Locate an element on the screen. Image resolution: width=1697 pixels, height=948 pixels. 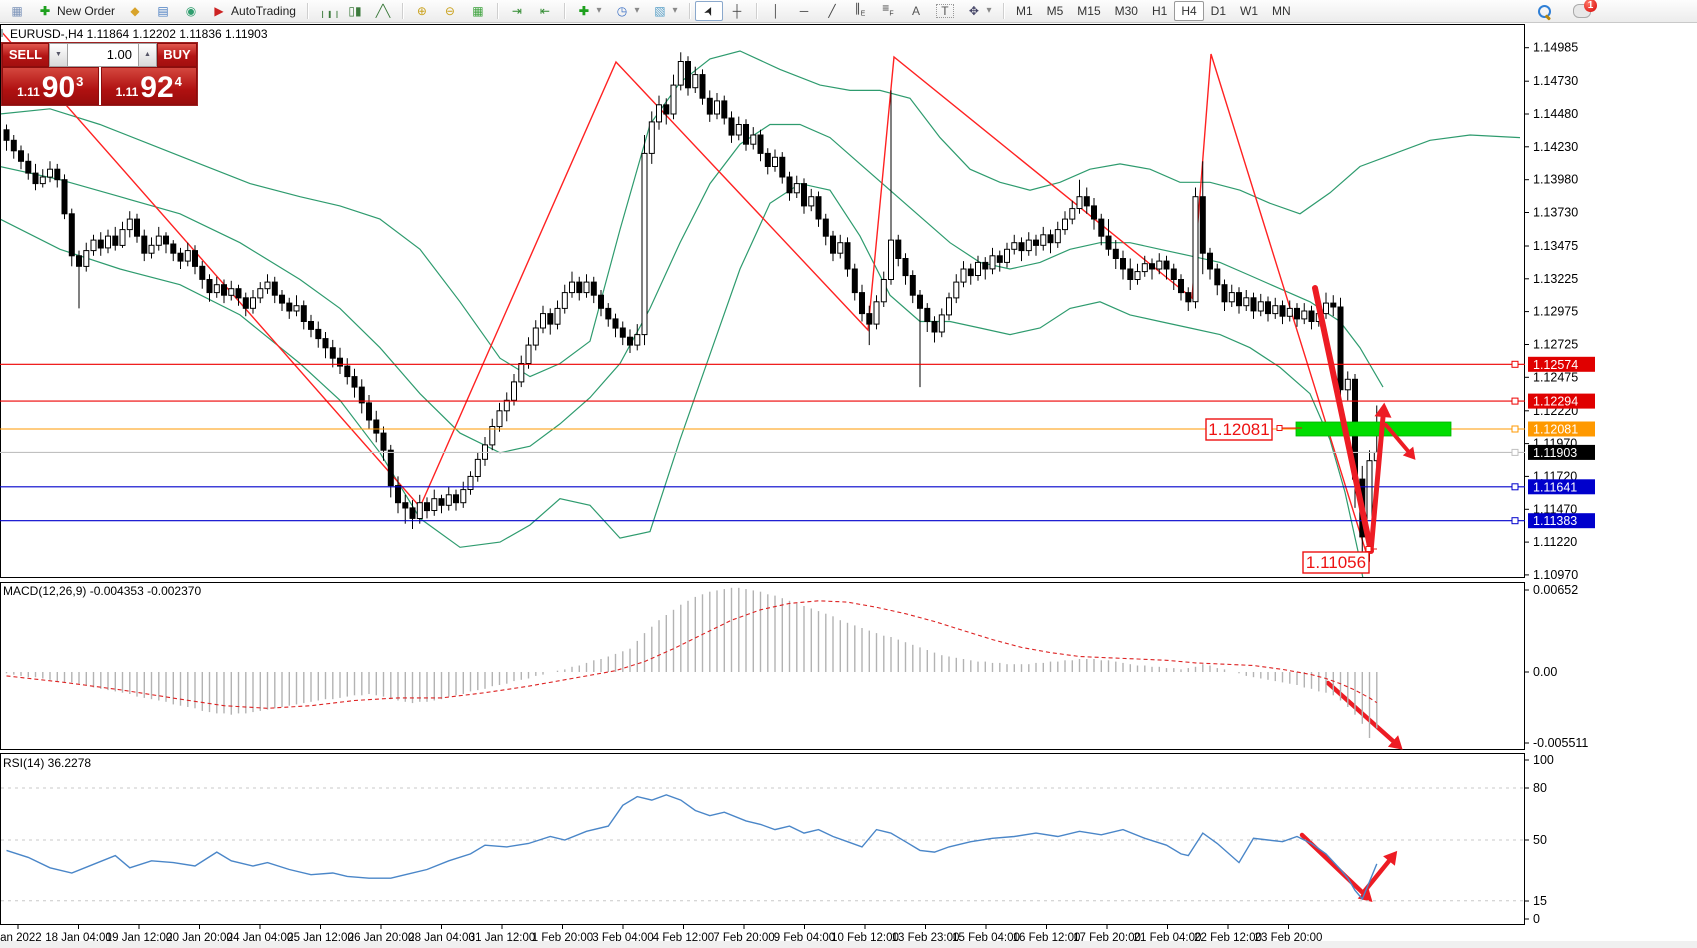
styler-icon: ◆ is located at coordinates (135, 11).